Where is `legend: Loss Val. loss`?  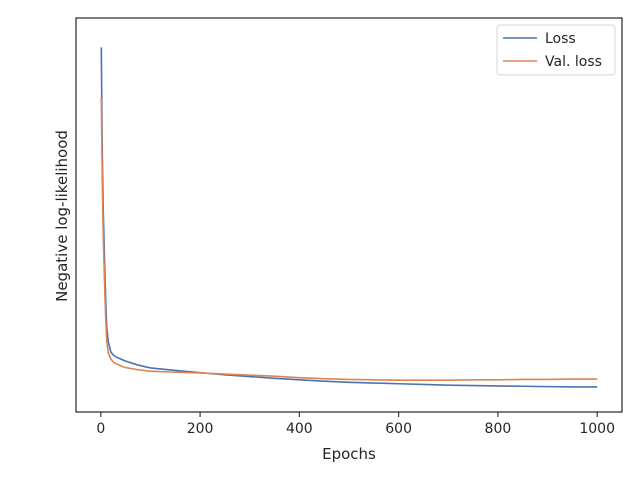
legend: Loss Val. loss is located at coordinates (556, 50).